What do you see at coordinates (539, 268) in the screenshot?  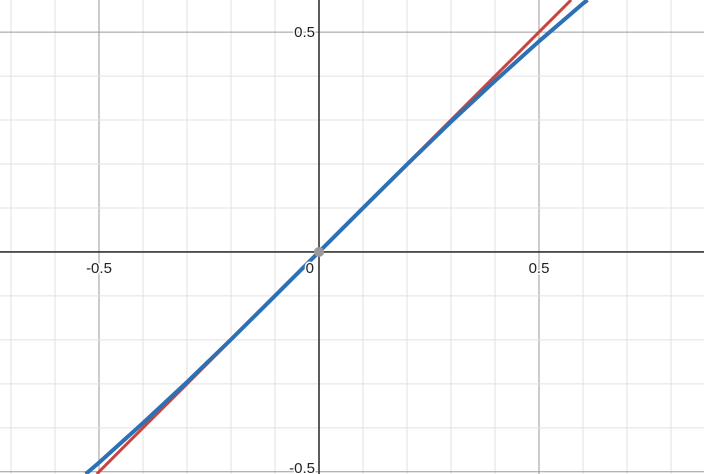 I see `x-tick-label: 0.5` at bounding box center [539, 268].